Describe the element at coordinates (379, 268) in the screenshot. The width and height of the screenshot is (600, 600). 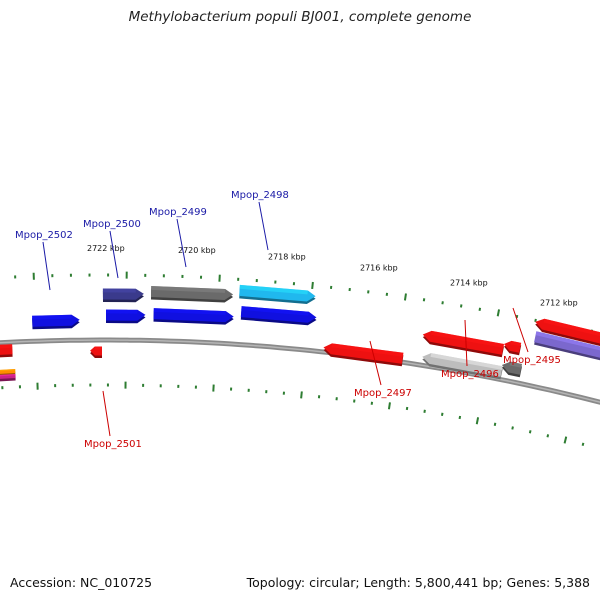
I see `kbp-label: 2716 kbp` at that location.